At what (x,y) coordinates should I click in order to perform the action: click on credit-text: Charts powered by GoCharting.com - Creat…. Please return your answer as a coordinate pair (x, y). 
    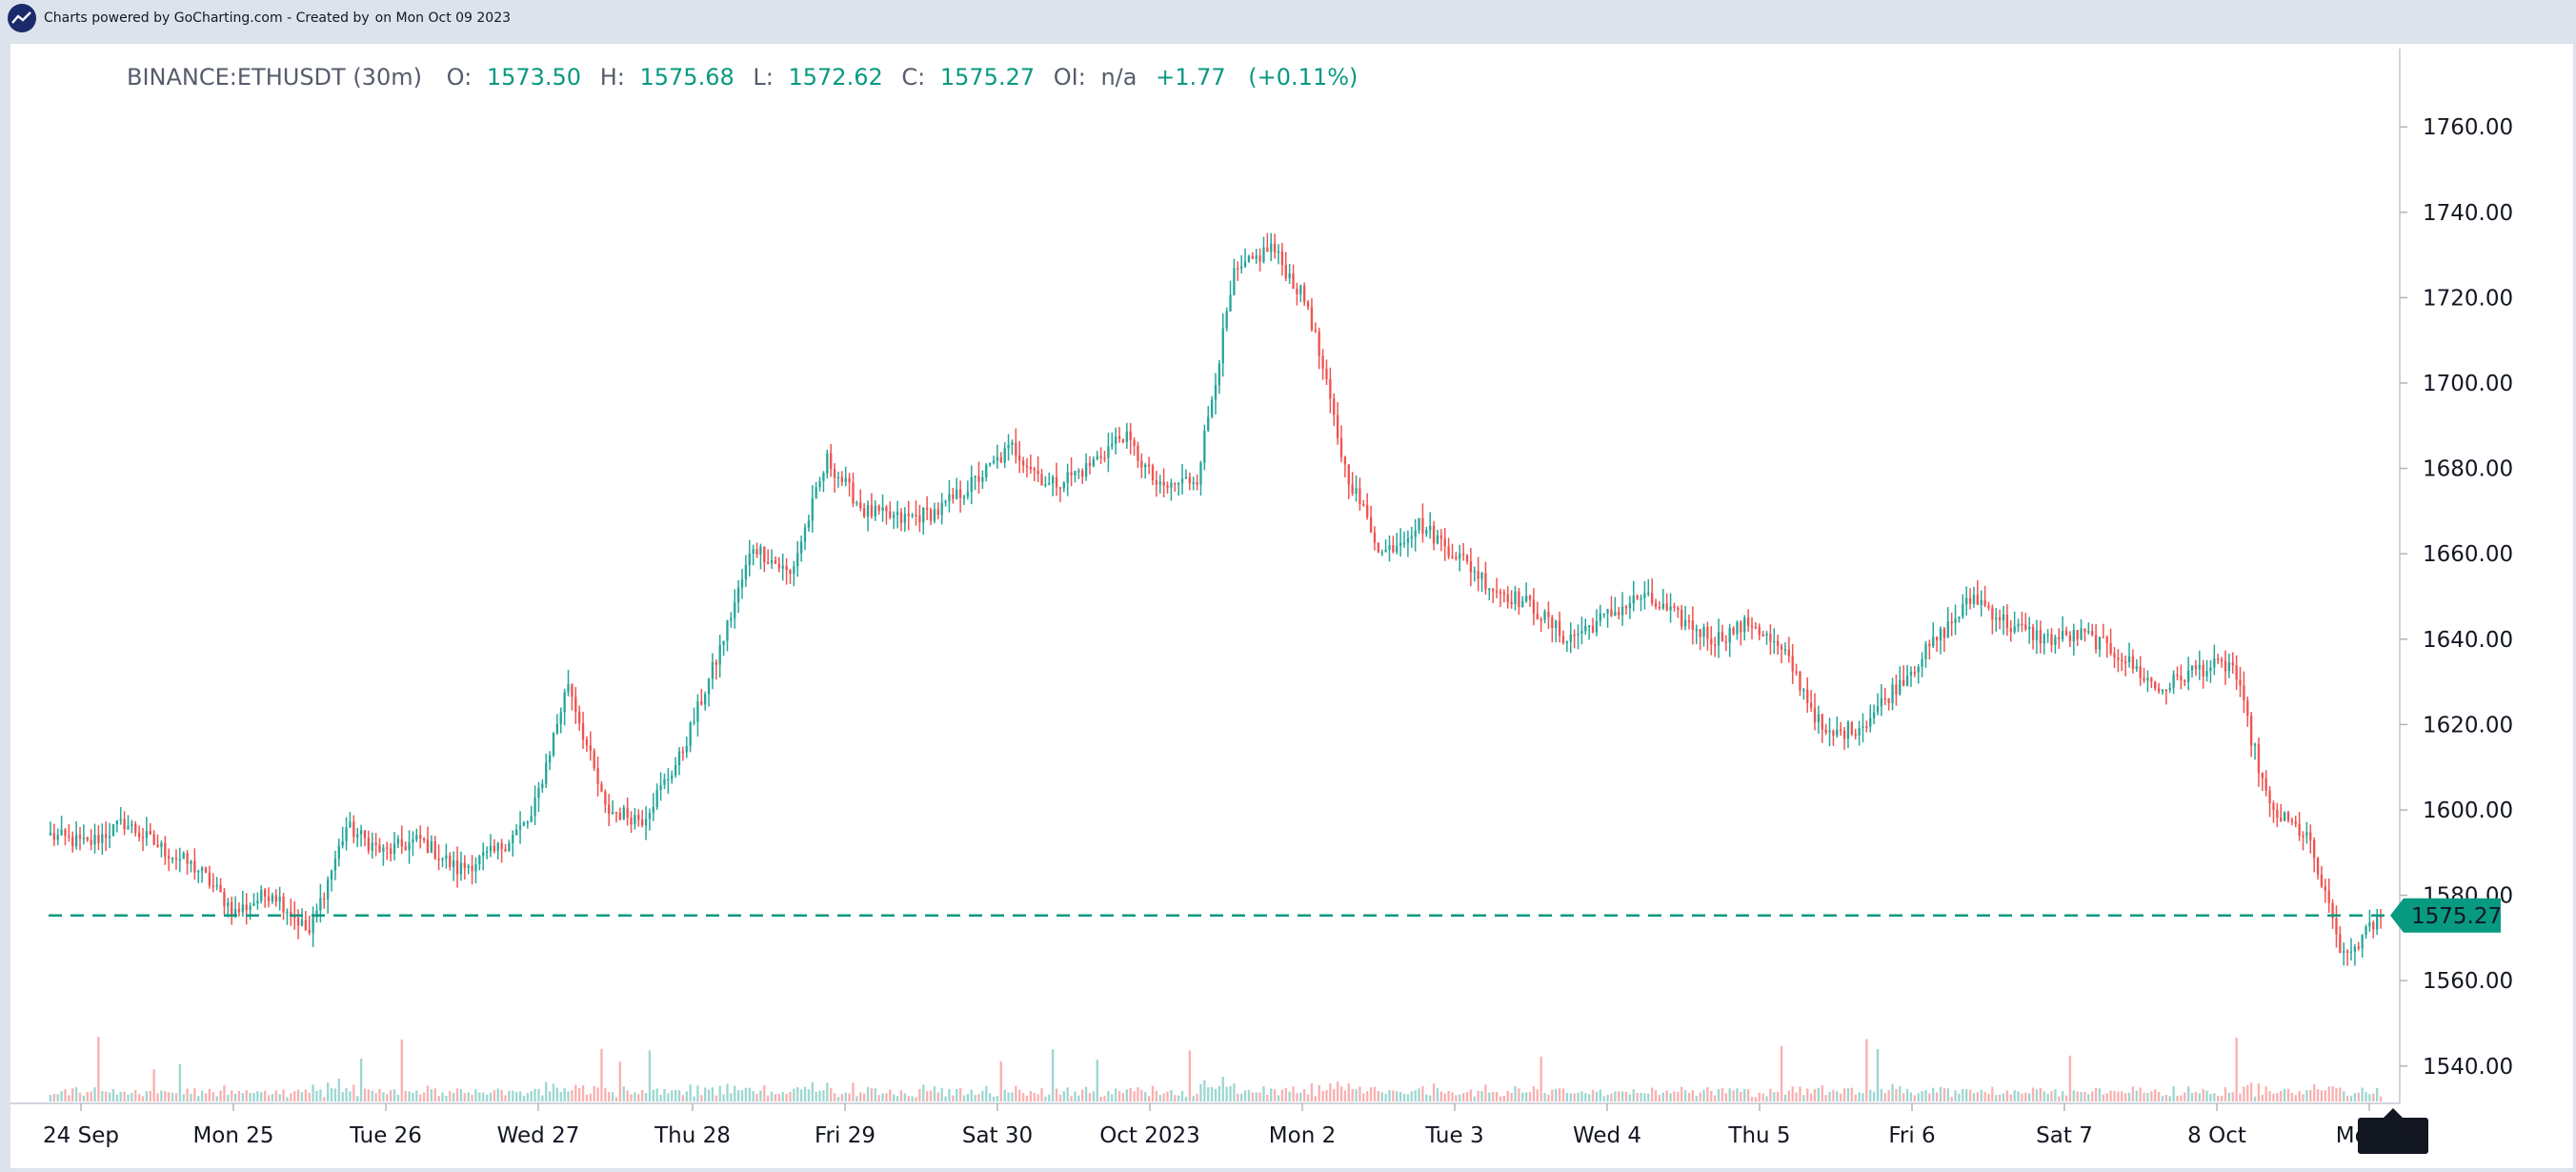
    Looking at the image, I should click on (277, 18).